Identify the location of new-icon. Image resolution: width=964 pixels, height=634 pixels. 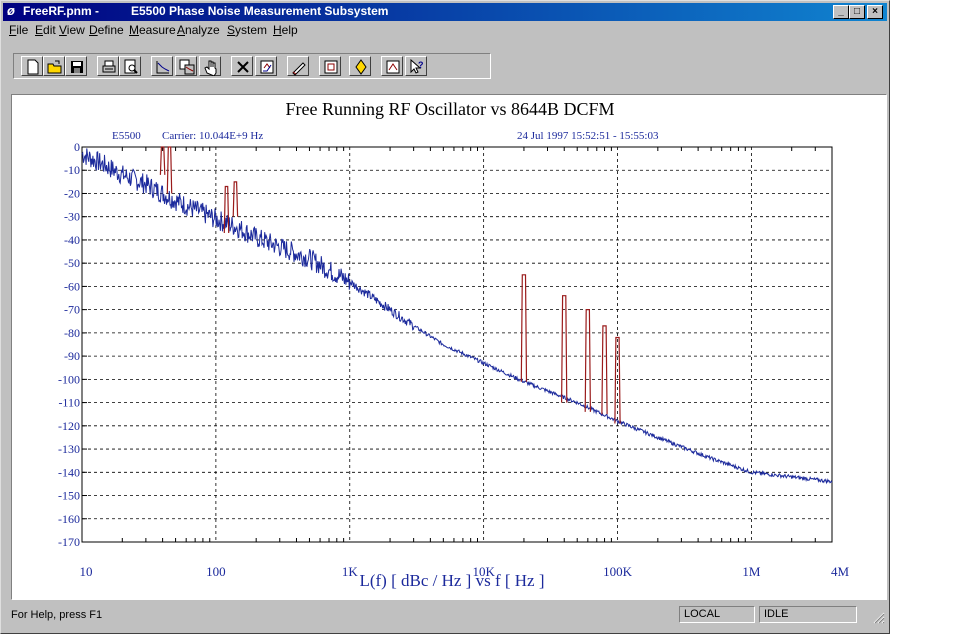
(33, 67).